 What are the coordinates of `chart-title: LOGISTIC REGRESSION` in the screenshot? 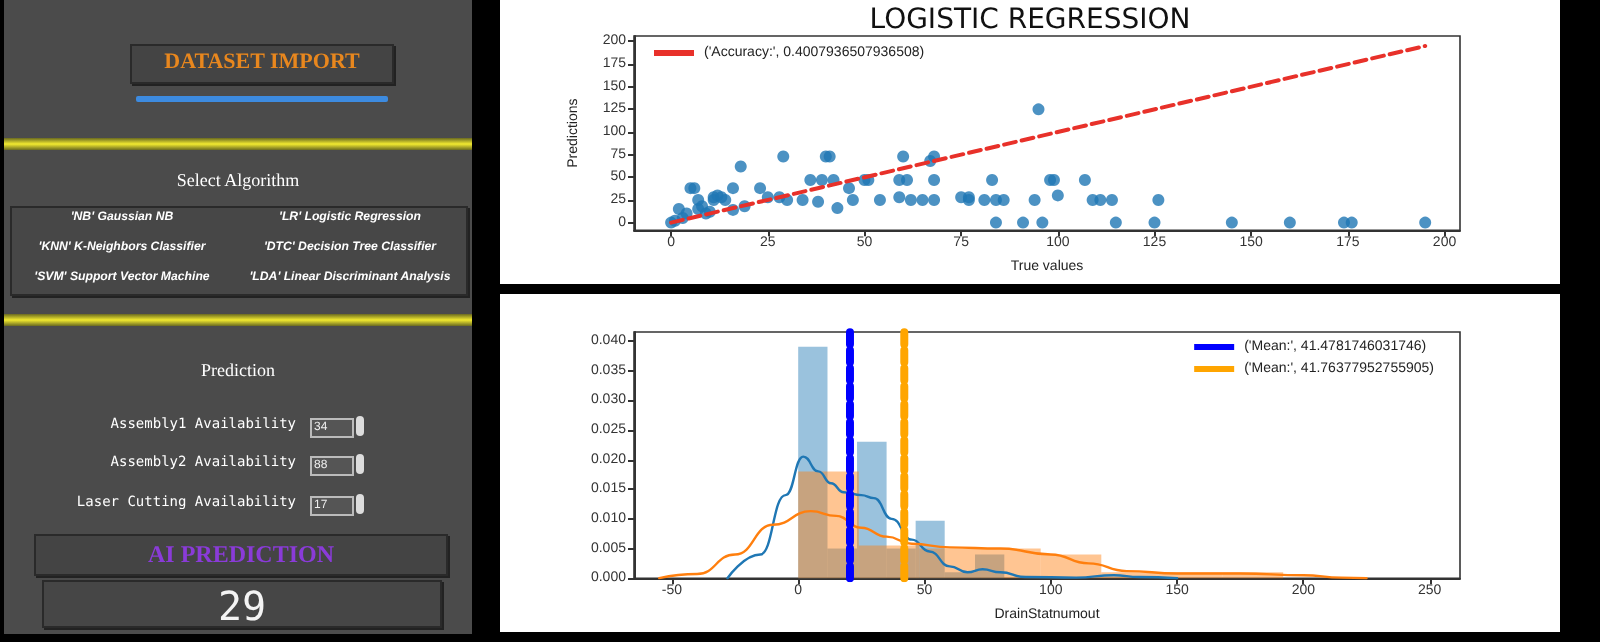 It's located at (1030, 20).